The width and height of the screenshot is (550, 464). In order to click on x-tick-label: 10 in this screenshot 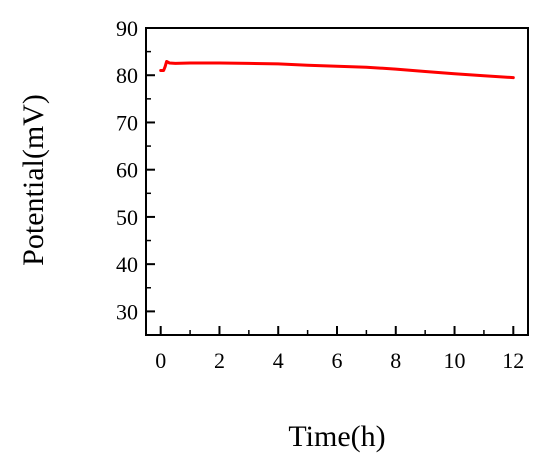, I will do `click(455, 360)`.